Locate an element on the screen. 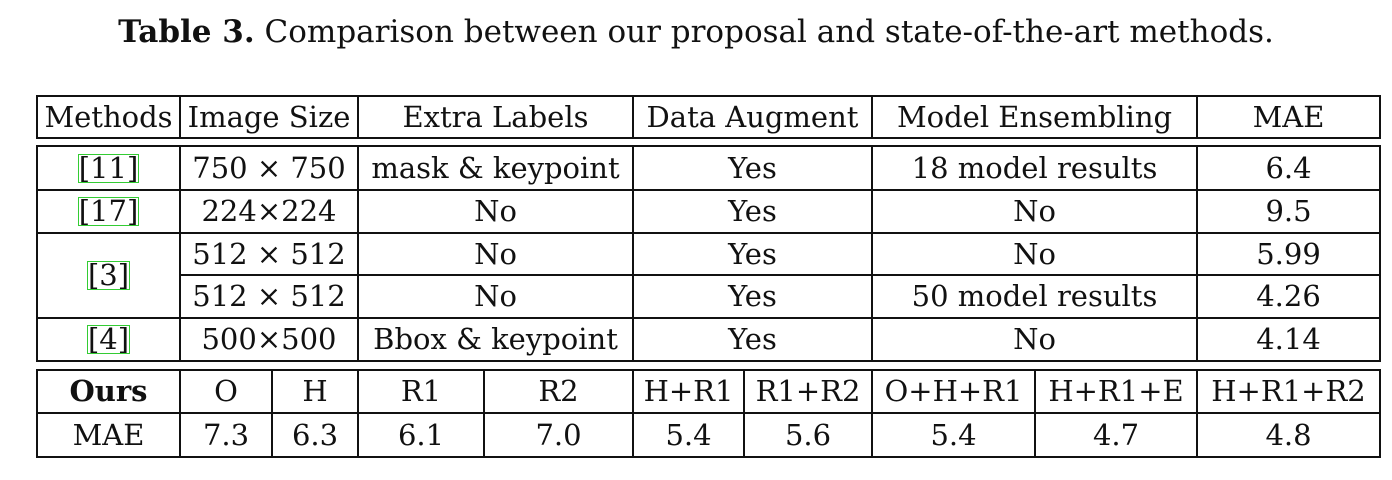 The width and height of the screenshot is (1392, 480). extra-labels-cell: Bbox & keypoint is located at coordinates (495, 339).